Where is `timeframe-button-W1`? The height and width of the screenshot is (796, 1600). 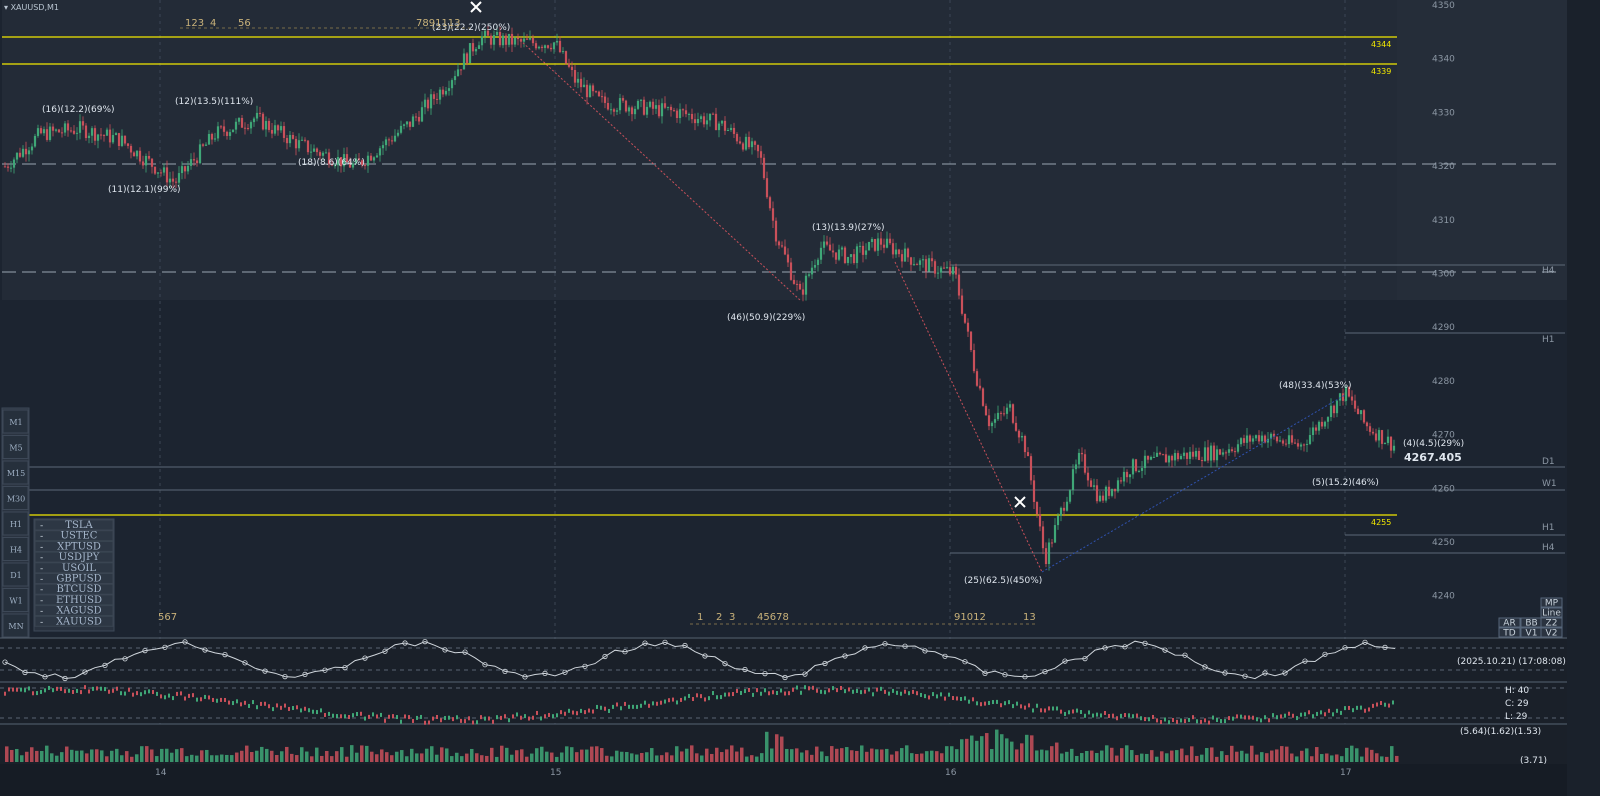
timeframe-button-W1 is located at coordinates (15, 600).